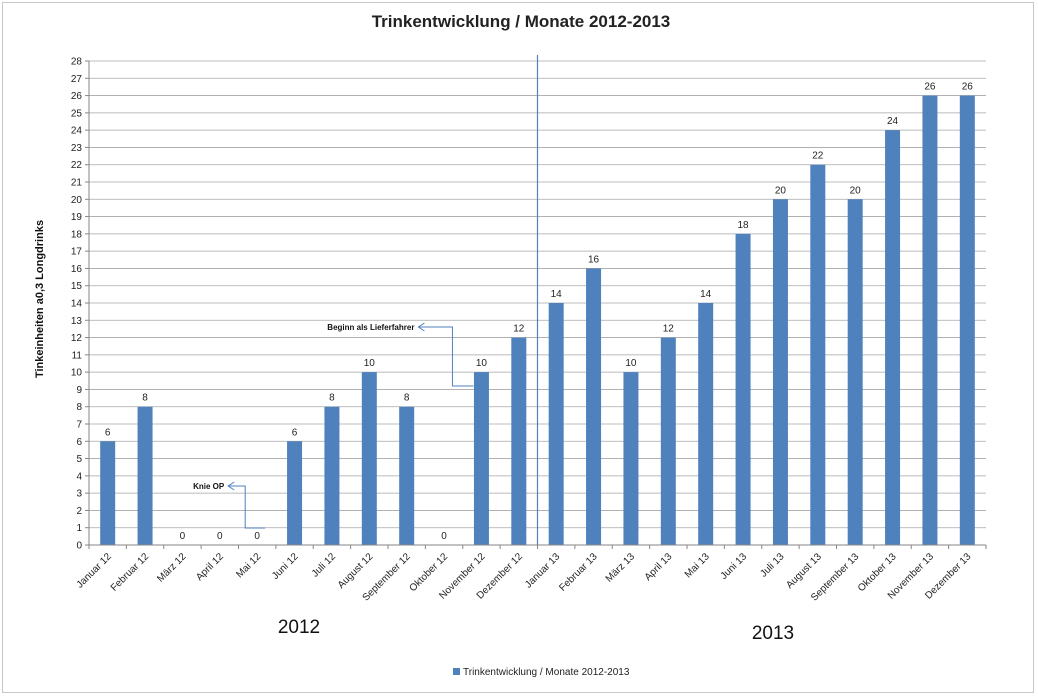  I want to click on y-axis-label: Tinkeinheiten a0,3 Longdrinks, so click(40, 299).